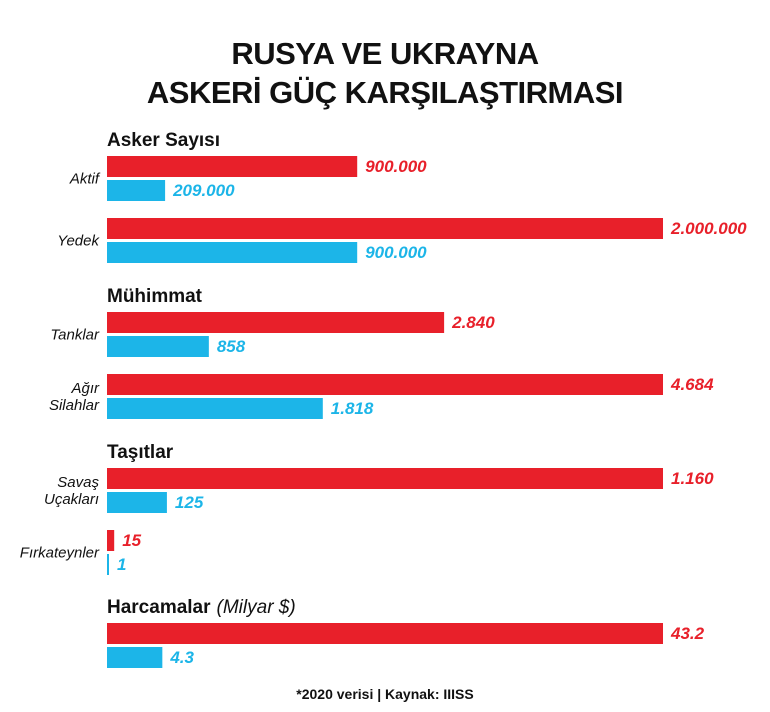 The height and width of the screenshot is (712, 770). I want to click on data-label-russia: 1.160, so click(692, 478).